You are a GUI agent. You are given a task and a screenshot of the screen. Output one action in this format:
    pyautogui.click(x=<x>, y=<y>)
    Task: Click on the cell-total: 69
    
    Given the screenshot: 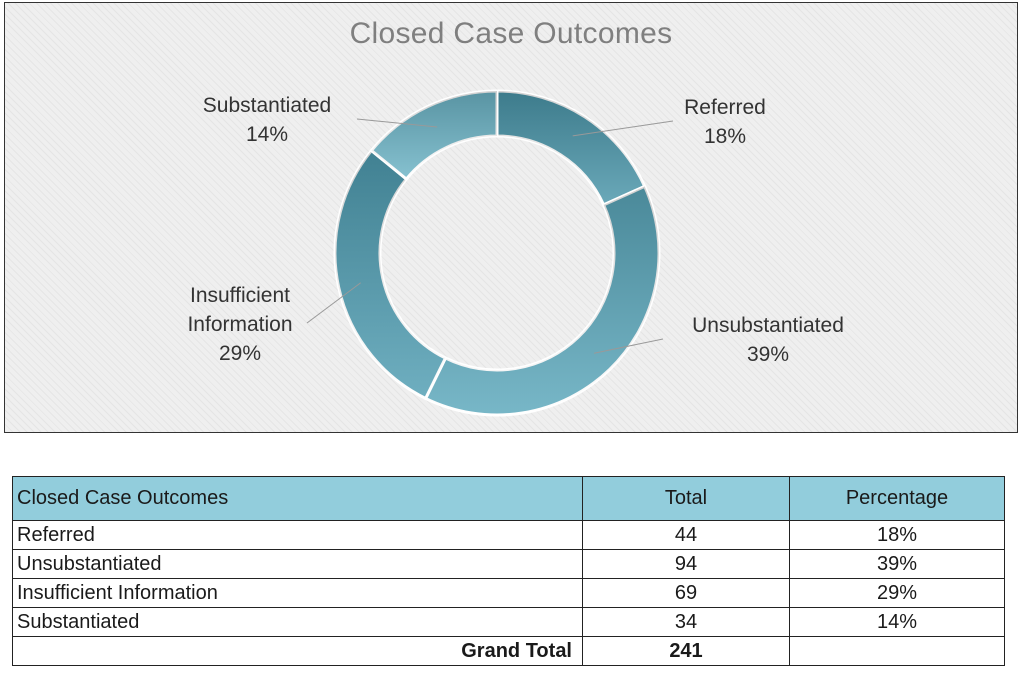 What is the action you would take?
    pyautogui.click(x=686, y=593)
    